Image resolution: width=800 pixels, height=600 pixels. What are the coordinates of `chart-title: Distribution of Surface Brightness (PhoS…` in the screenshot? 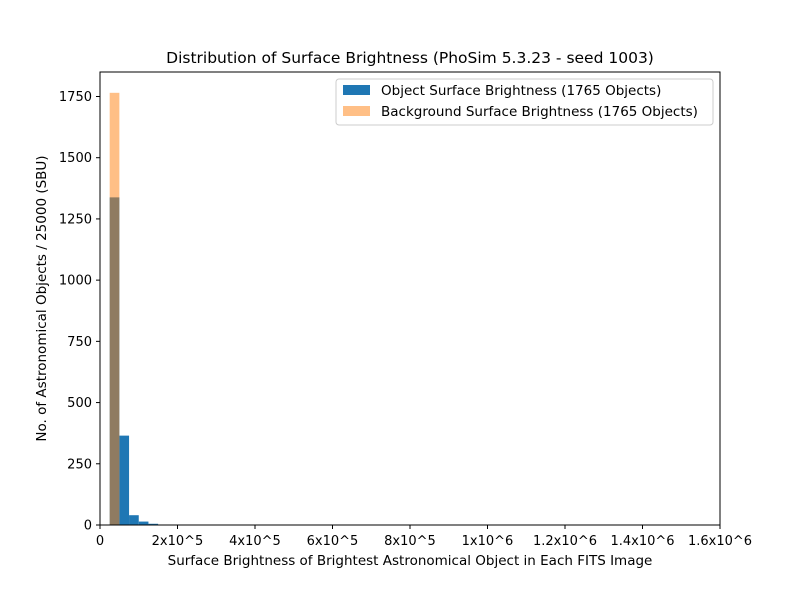 It's located at (410, 58).